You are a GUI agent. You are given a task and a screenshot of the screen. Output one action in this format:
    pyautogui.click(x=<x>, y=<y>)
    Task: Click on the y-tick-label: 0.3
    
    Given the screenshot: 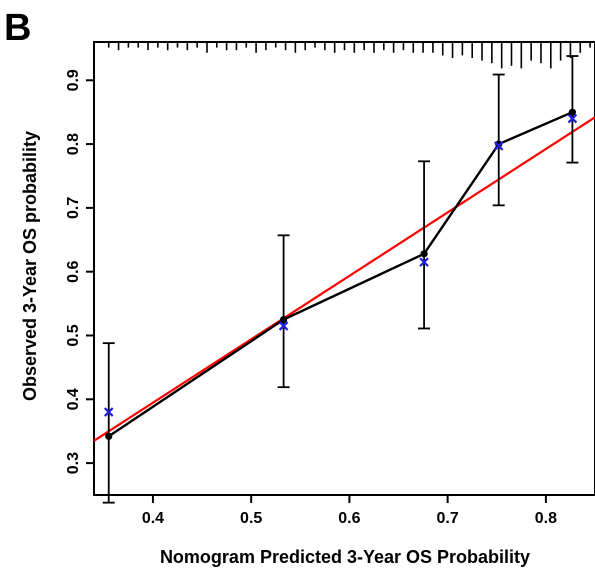 What is the action you would take?
    pyautogui.click(x=73, y=463)
    